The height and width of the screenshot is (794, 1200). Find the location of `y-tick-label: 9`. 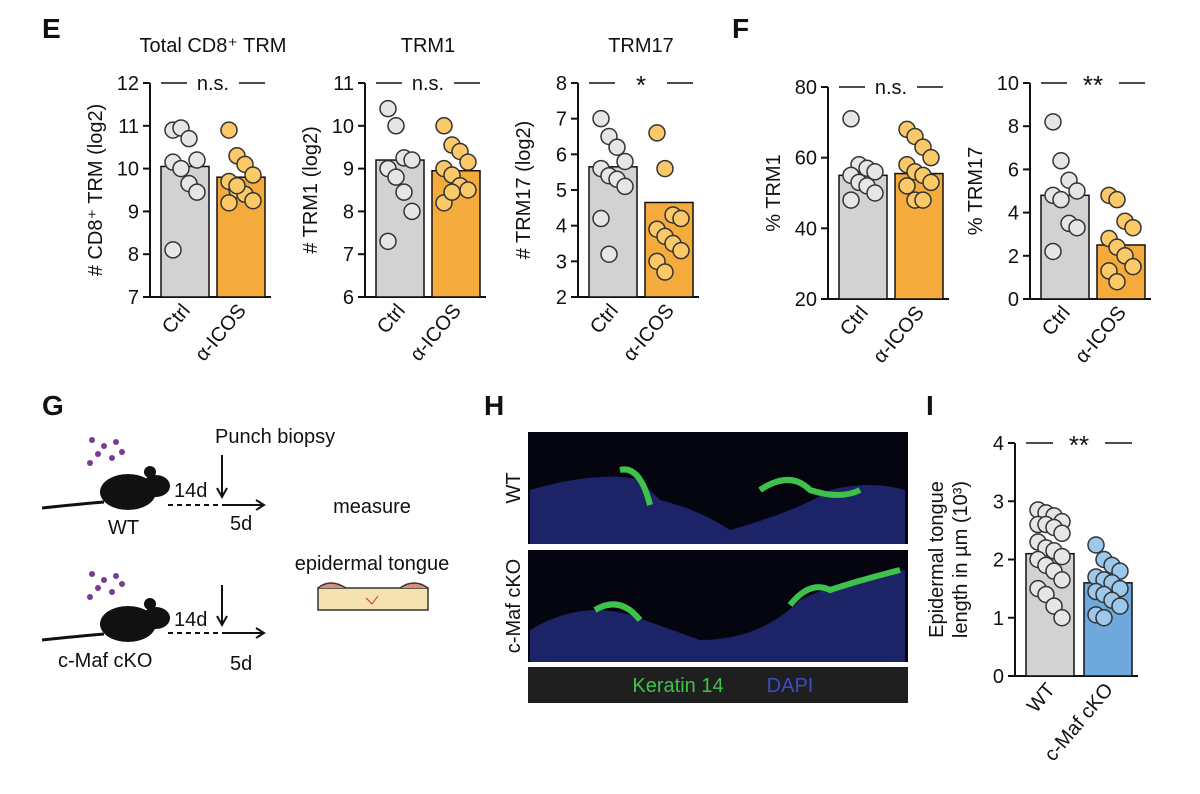

y-tick-label: 9 is located at coordinates (348, 170).